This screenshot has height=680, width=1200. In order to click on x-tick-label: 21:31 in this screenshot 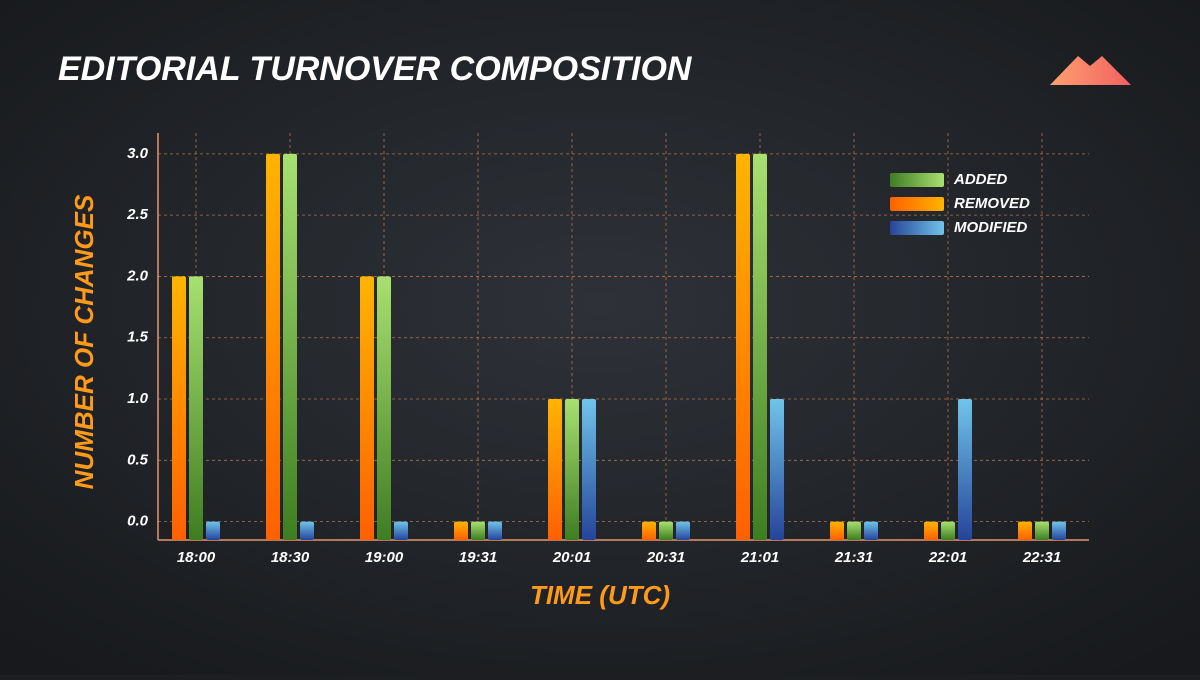, I will do `click(853, 557)`.